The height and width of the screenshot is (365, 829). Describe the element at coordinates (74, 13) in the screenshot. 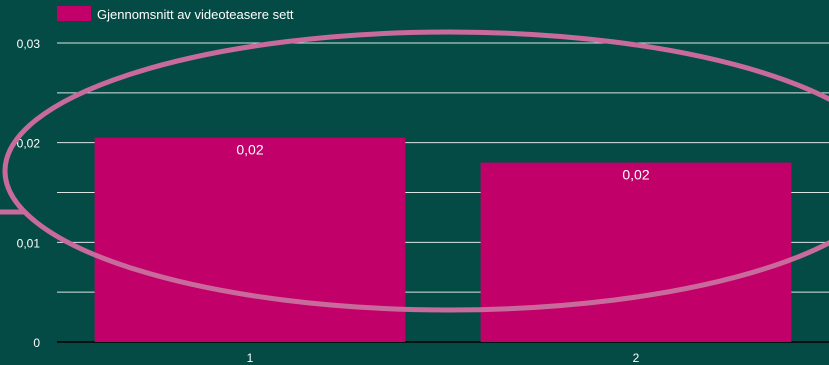

I see `legend-swatch` at that location.